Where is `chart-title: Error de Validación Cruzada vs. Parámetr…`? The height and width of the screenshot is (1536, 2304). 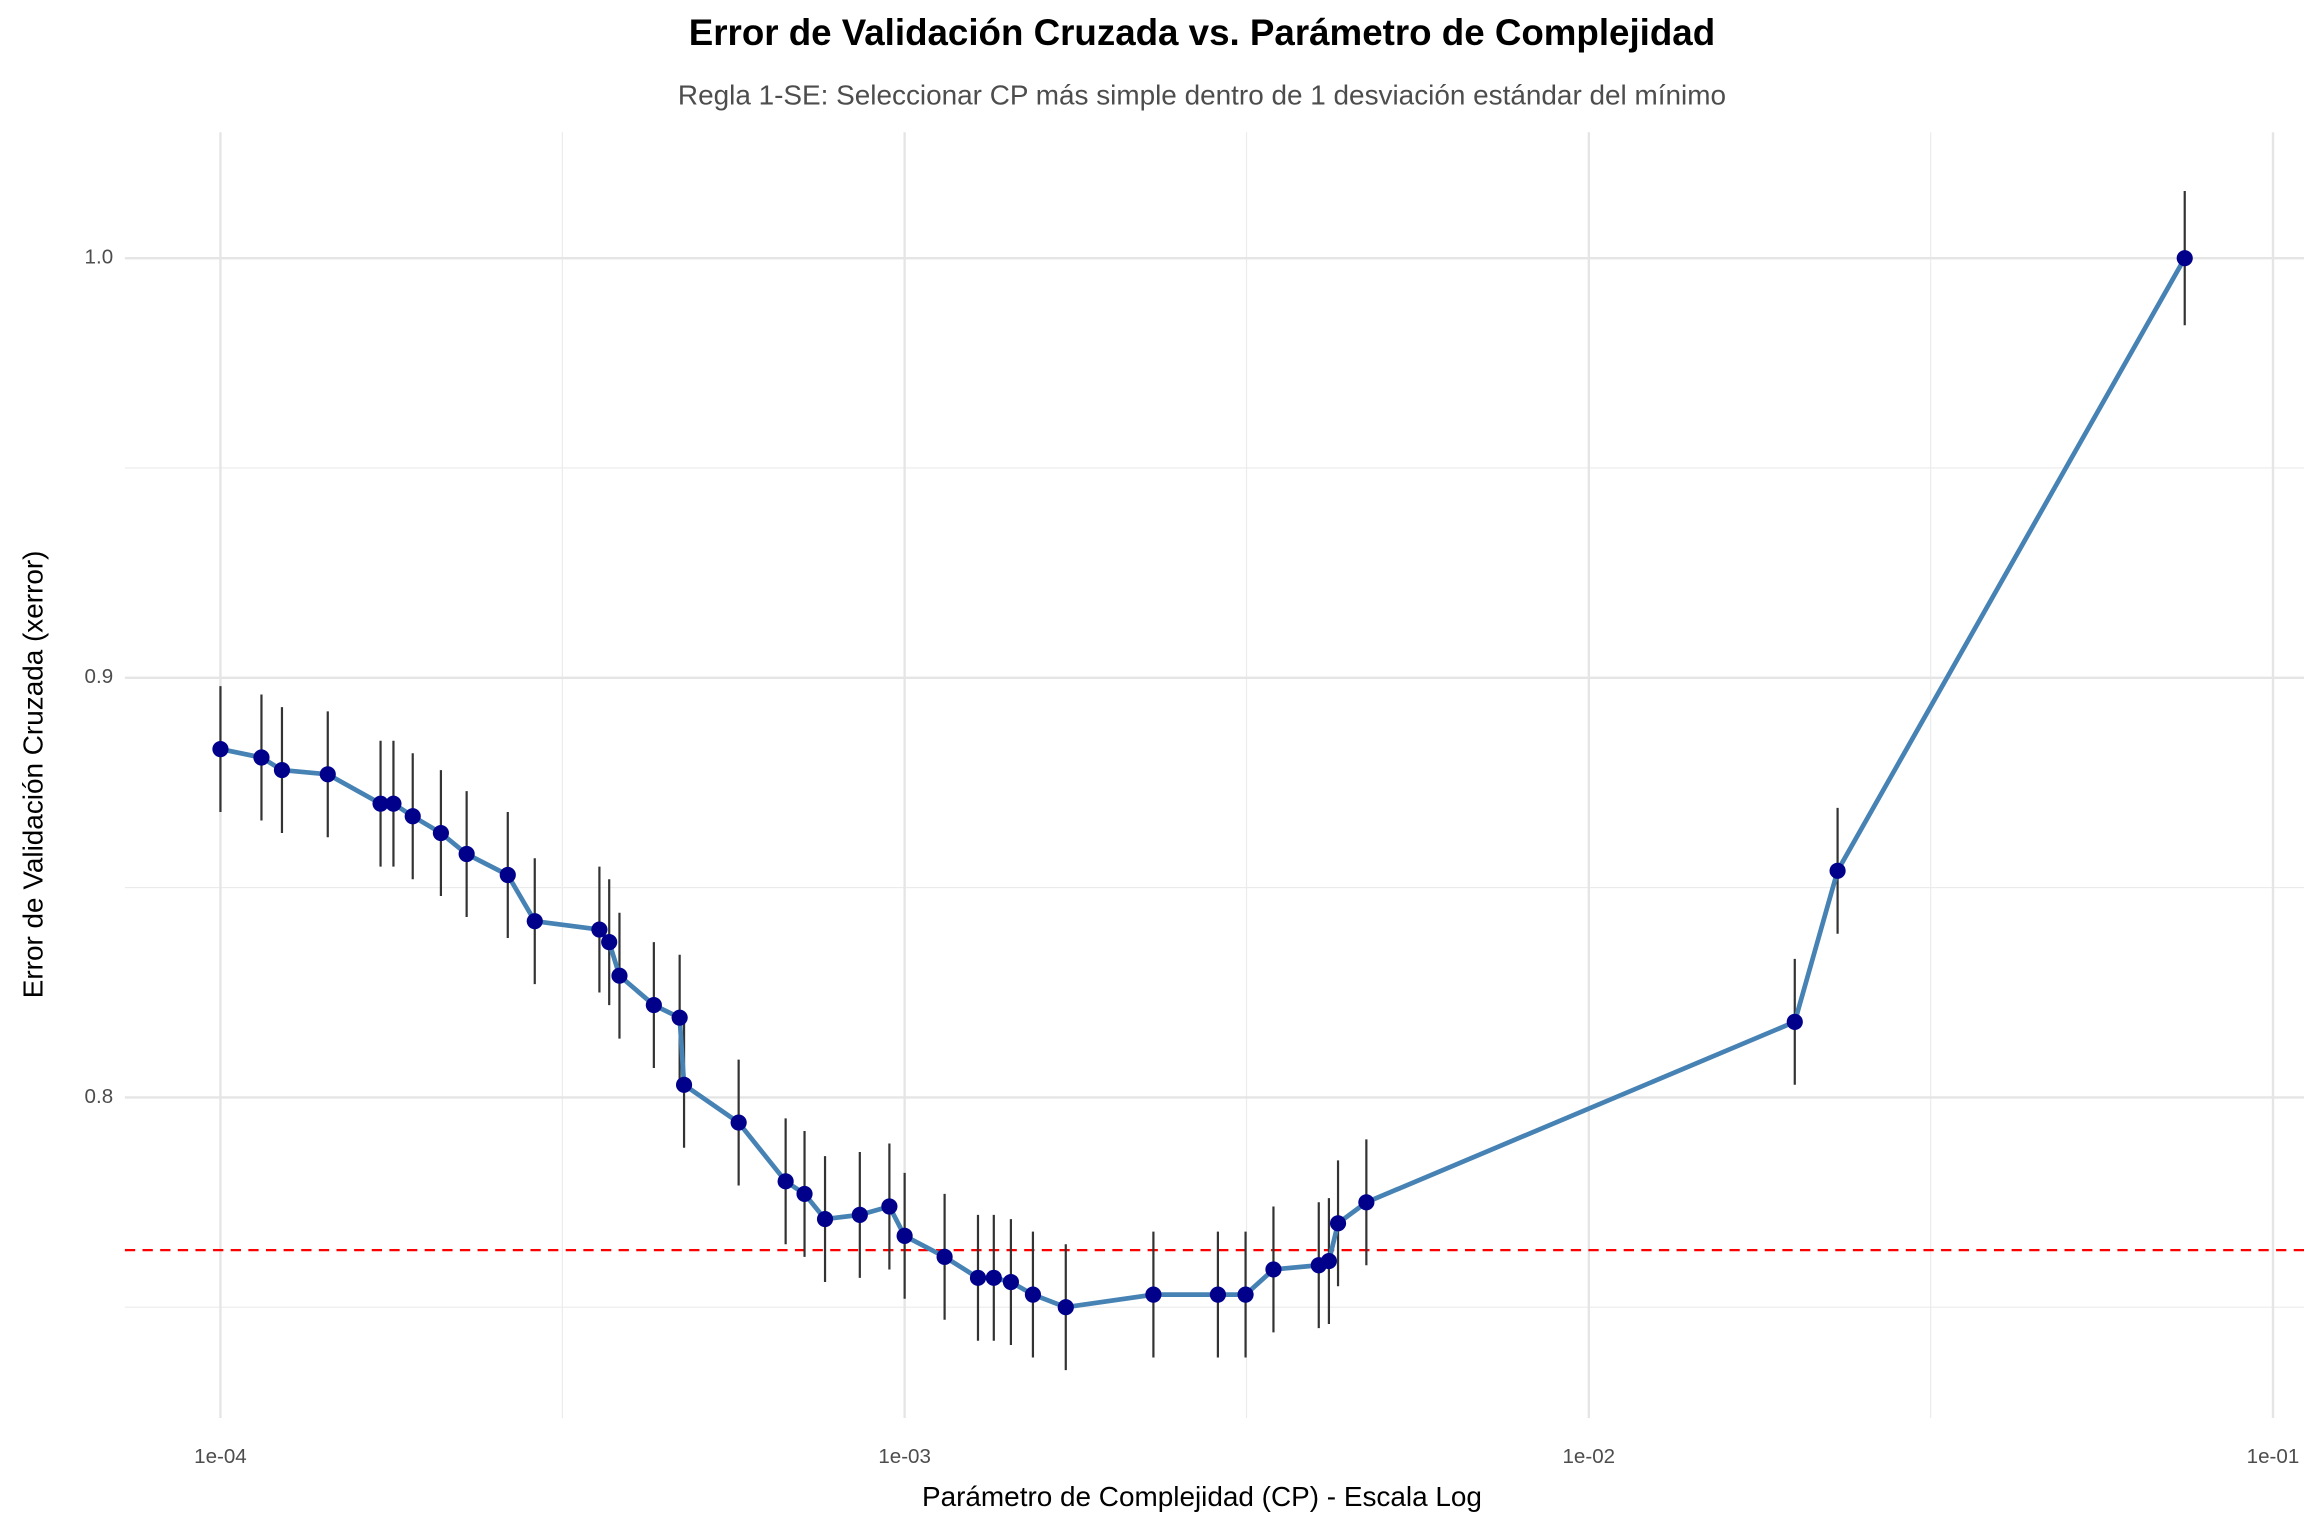
chart-title: Error de Validación Cruzada vs. Parámetr… is located at coordinates (1202, 32).